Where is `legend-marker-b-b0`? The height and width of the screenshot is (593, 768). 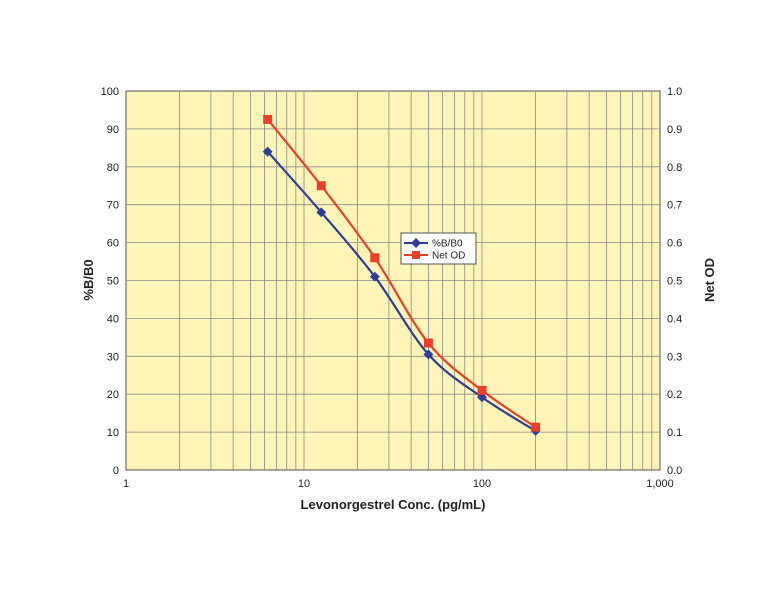 legend-marker-b-b0 is located at coordinates (416, 243).